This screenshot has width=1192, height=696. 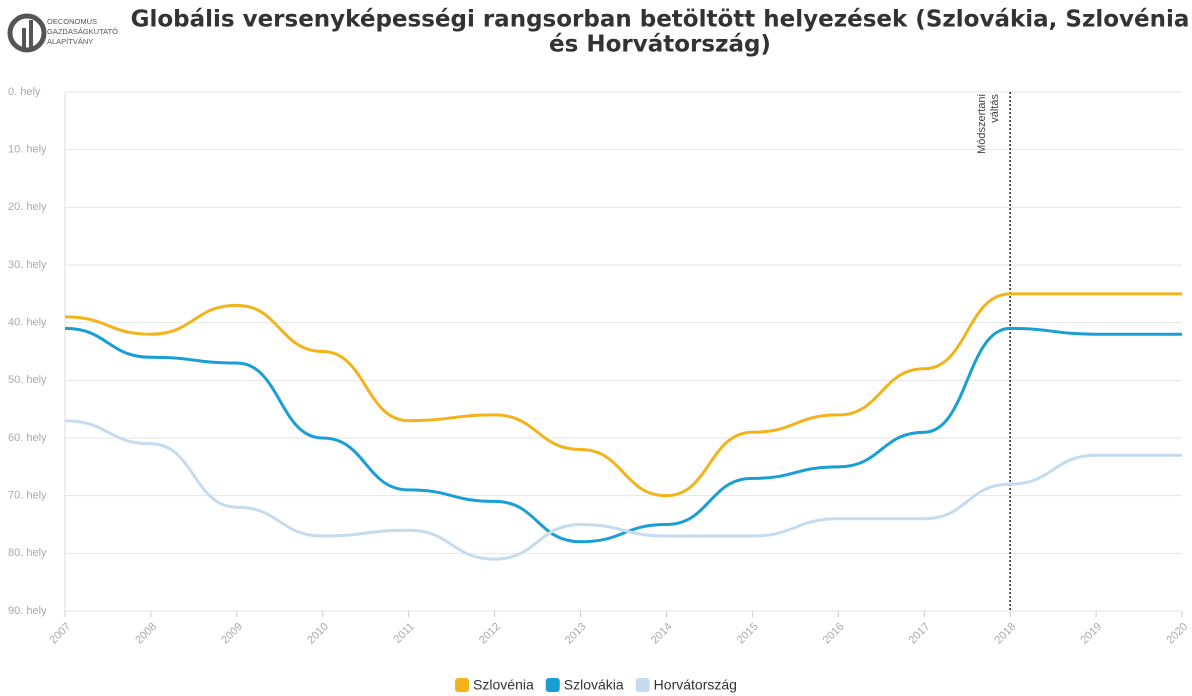 What do you see at coordinates (503, 685) in the screenshot?
I see `legend-label: Szlovénia` at bounding box center [503, 685].